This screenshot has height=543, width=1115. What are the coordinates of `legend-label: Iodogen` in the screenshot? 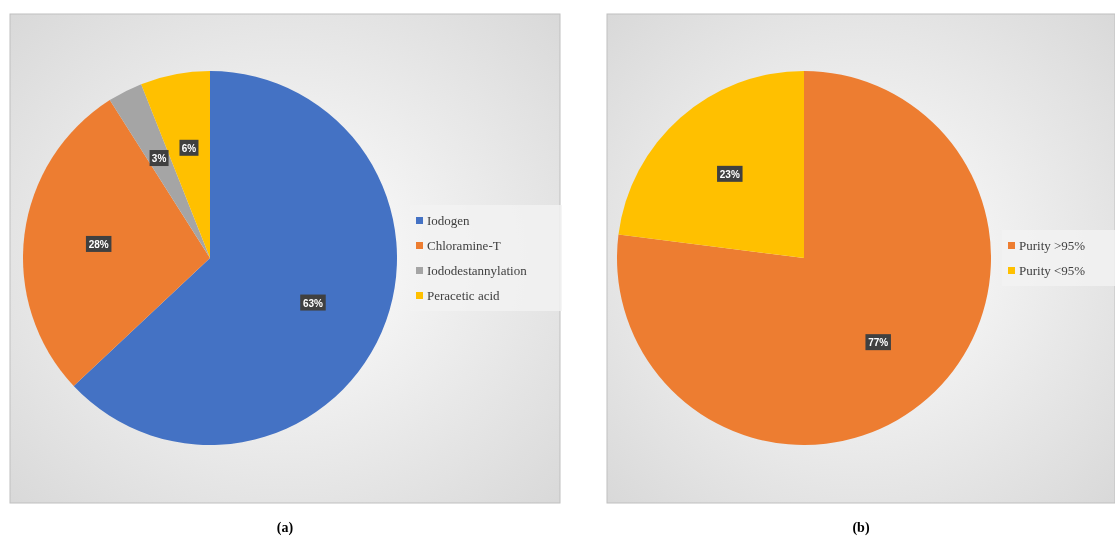 It's located at (449, 220).